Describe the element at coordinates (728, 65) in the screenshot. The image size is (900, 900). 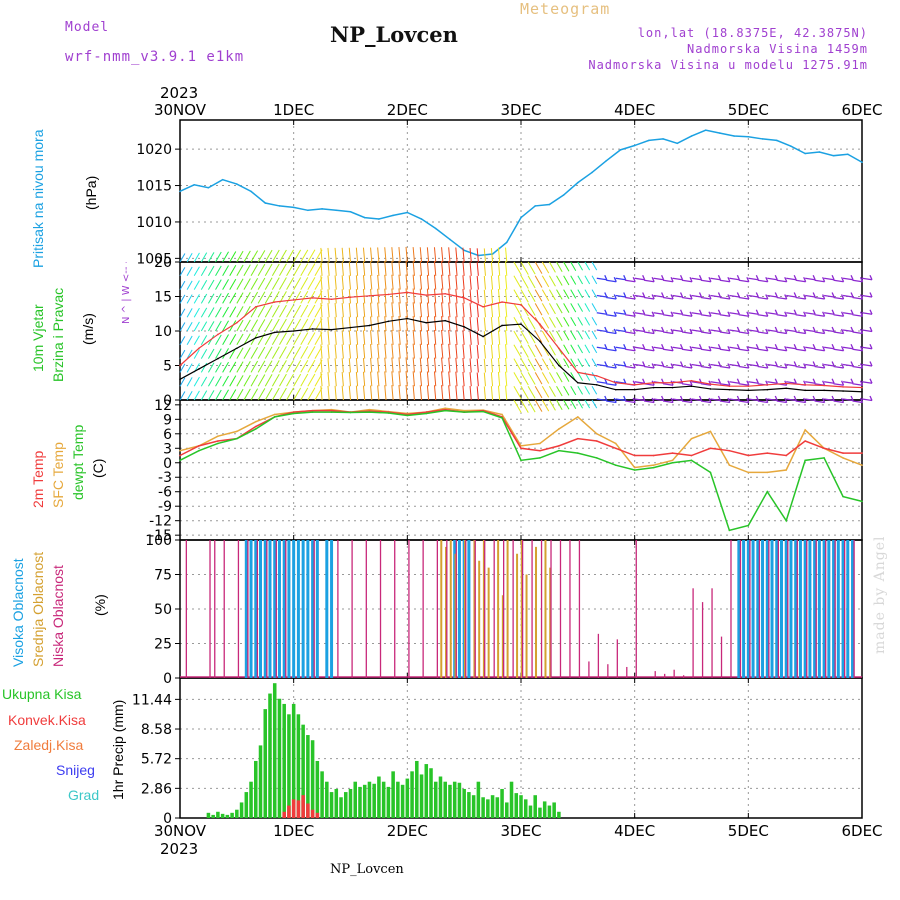
I see `model-altitude-label: Nadmorska Visina u modelu 1275.91m` at that location.